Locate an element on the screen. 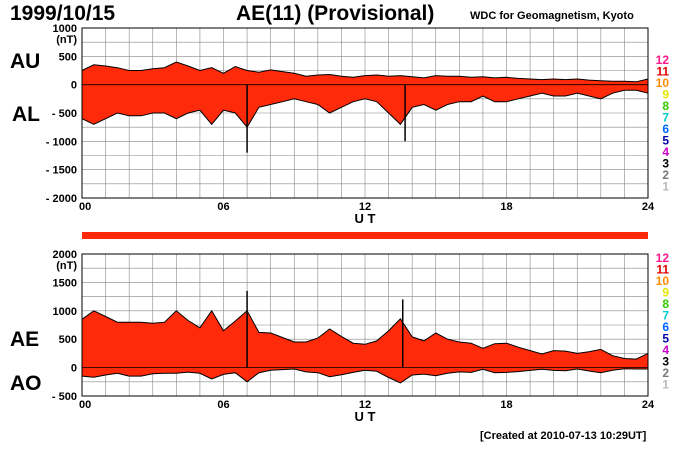 The image size is (700, 450). ae-label: AE is located at coordinates (25, 339).